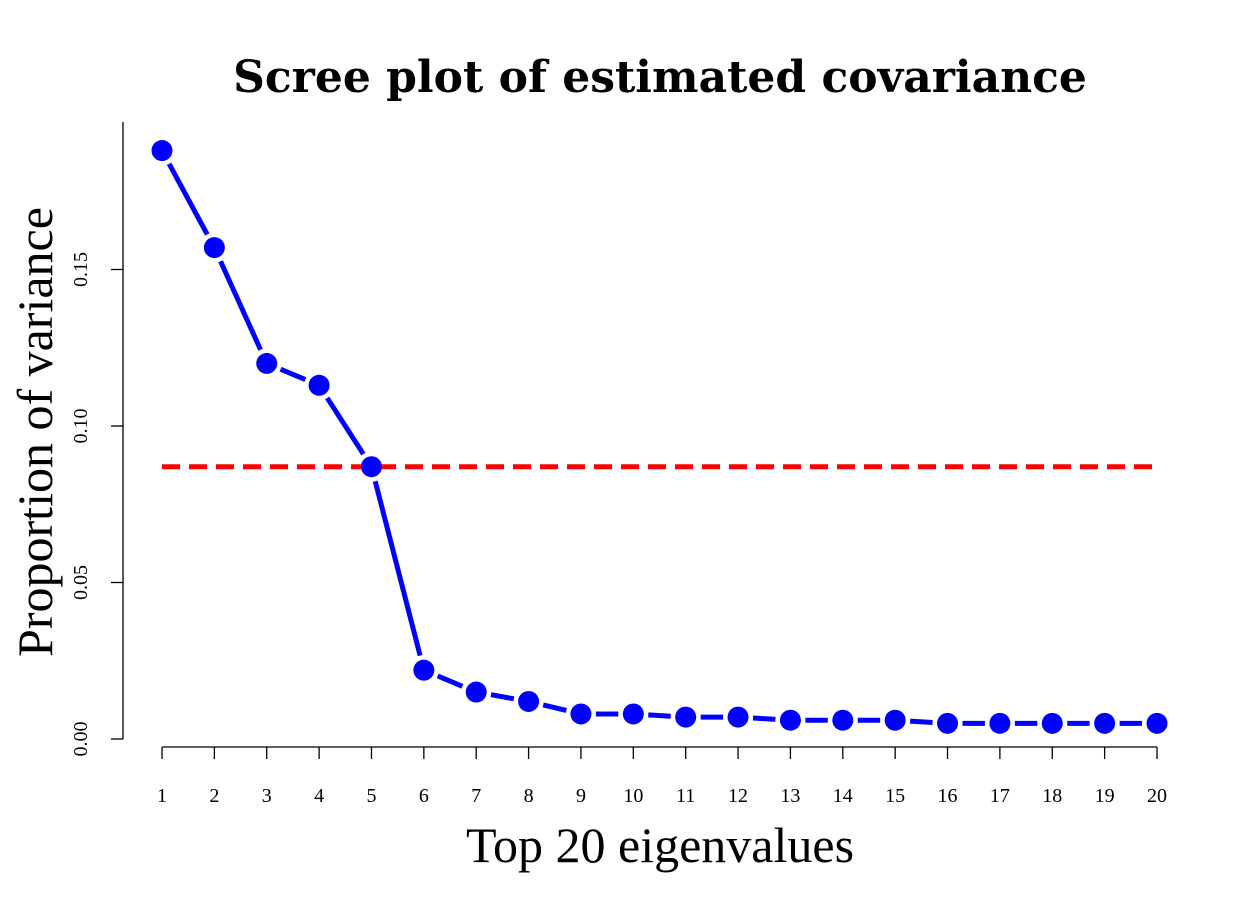 This screenshot has height=900, width=1260. Describe the element at coordinates (476, 796) in the screenshot. I see `x-tick-label: 7` at that location.